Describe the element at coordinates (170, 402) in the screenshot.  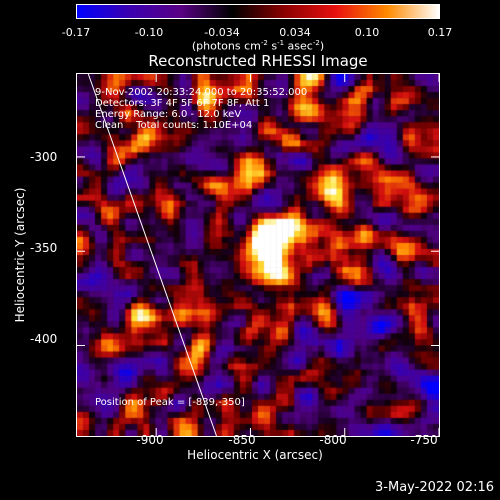
I see `peak-position-label: Position of Peak = [-839,-350]` at that location.